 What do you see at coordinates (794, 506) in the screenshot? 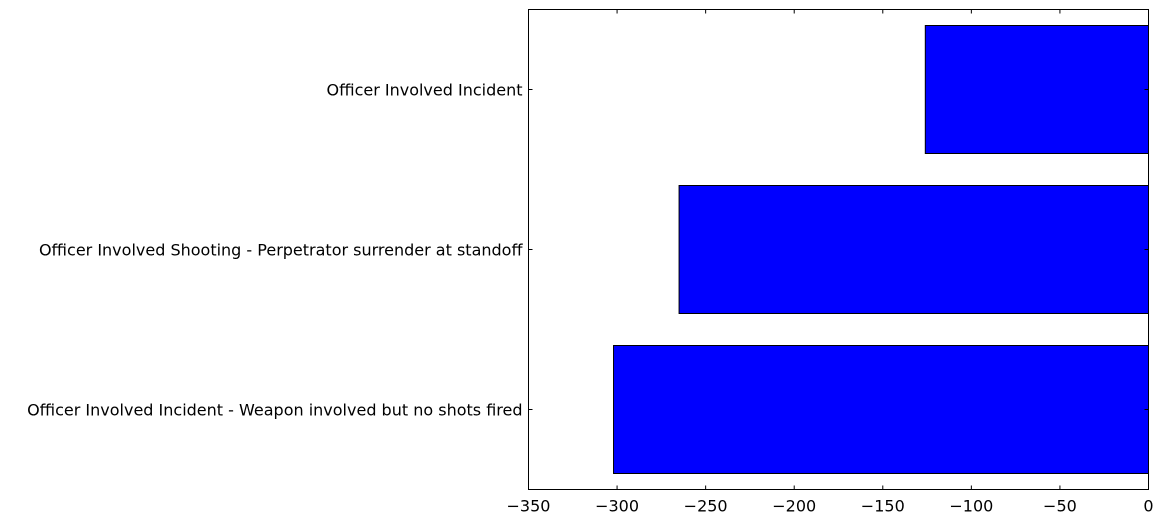
I see `x-tick-label: −200` at bounding box center [794, 506].